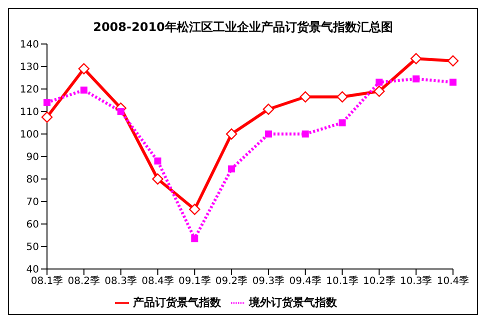 The width and height of the screenshot is (484, 321). What do you see at coordinates (47, 281) in the screenshot?
I see `x-tick-label: 08.1季` at bounding box center [47, 281].